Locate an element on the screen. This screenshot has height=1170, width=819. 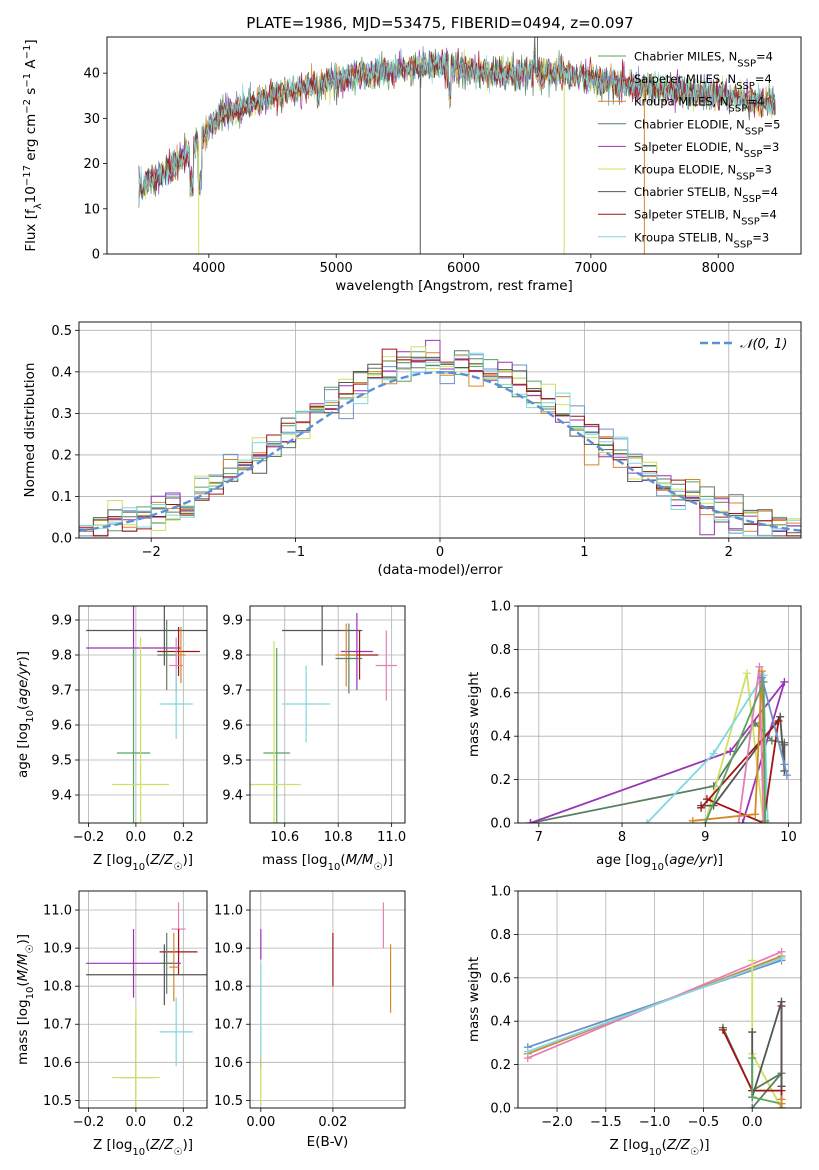
label-part: A is located at coordinates (31, 66).